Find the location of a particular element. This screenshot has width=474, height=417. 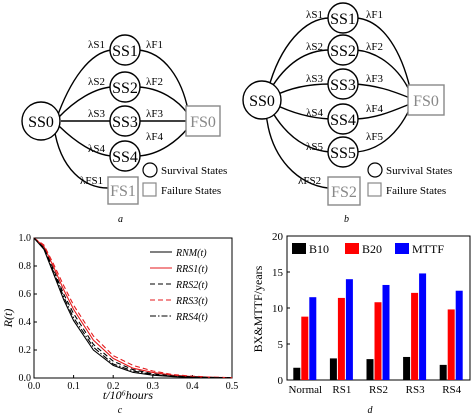

node-ss4 is located at coordinates (125, 156).